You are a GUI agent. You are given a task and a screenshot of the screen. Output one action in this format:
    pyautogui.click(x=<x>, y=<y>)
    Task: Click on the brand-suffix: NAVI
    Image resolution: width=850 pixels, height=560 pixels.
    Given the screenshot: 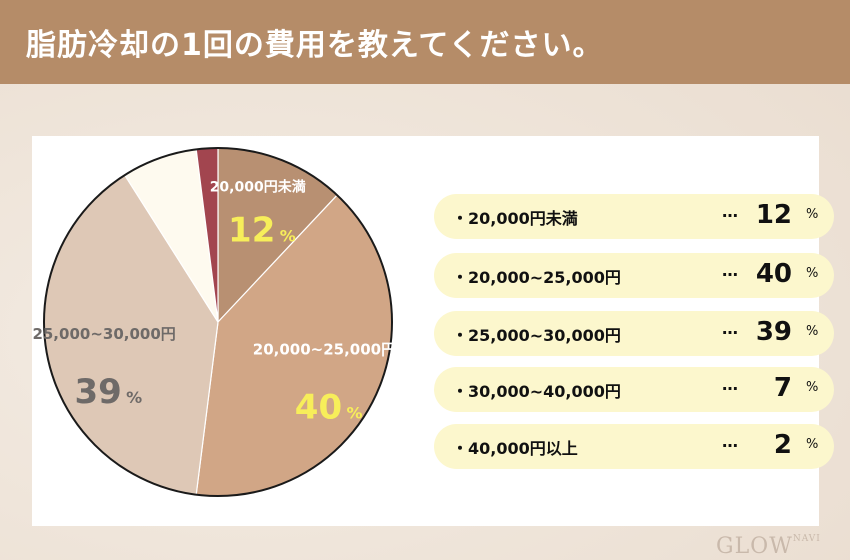 What is the action you would take?
    pyautogui.click(x=806, y=539)
    